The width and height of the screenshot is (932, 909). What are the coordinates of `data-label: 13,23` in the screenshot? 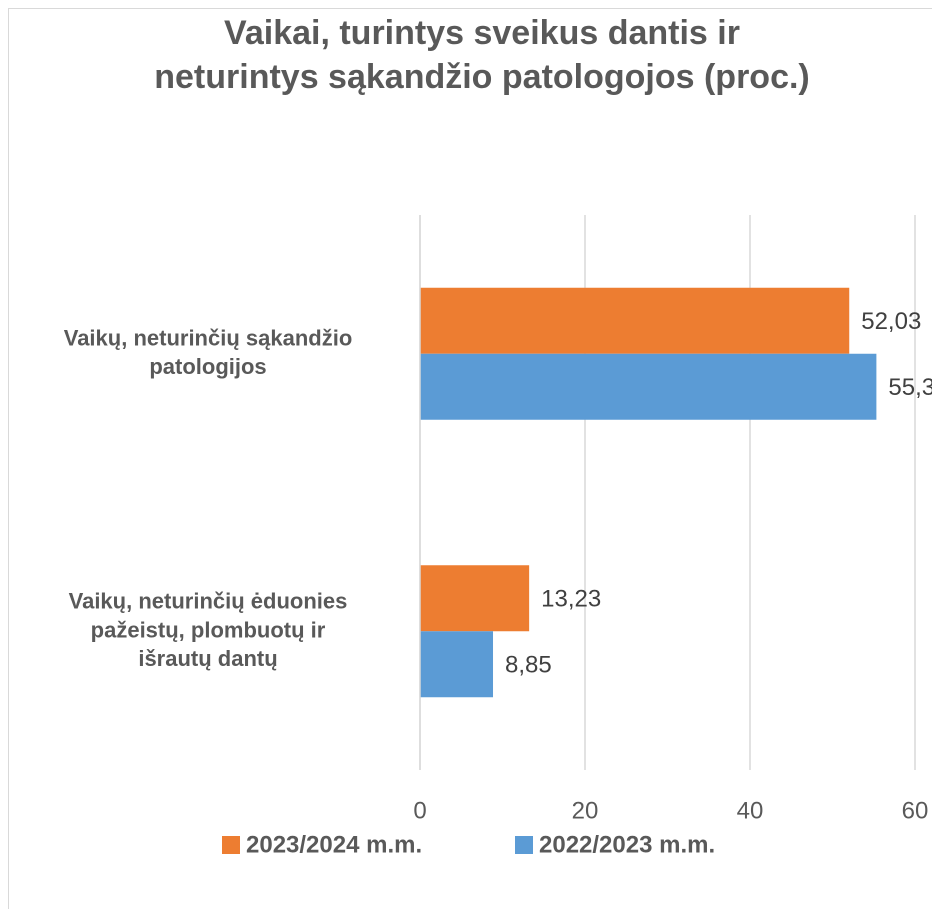 It's located at (571, 599).